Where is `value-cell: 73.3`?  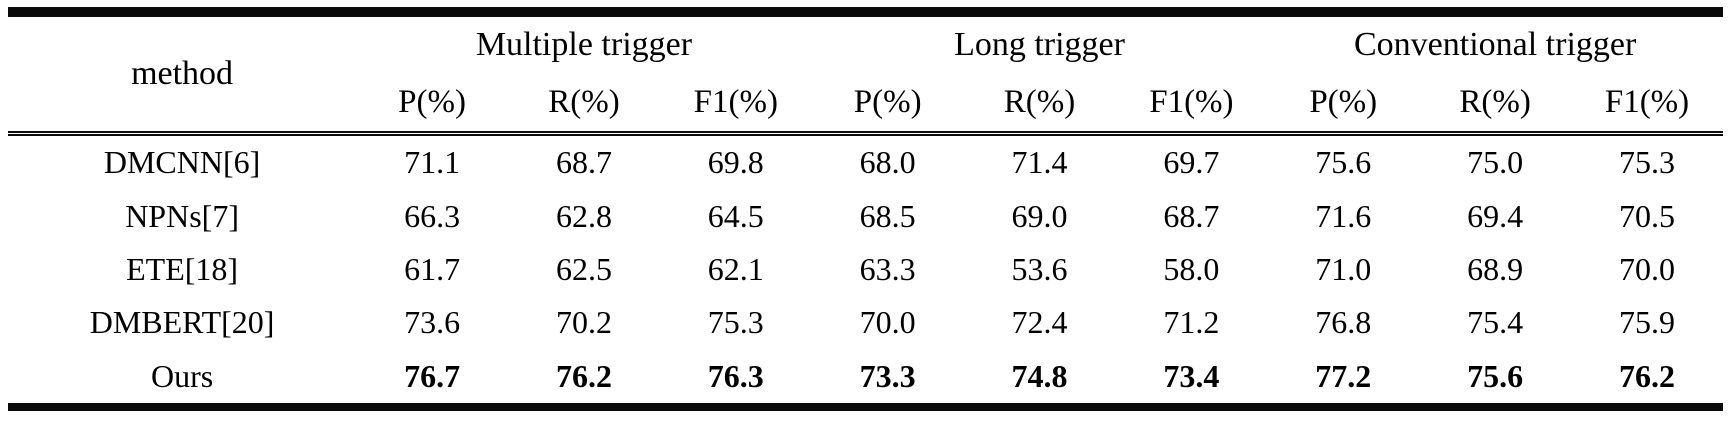 value-cell: 73.3 is located at coordinates (887, 375).